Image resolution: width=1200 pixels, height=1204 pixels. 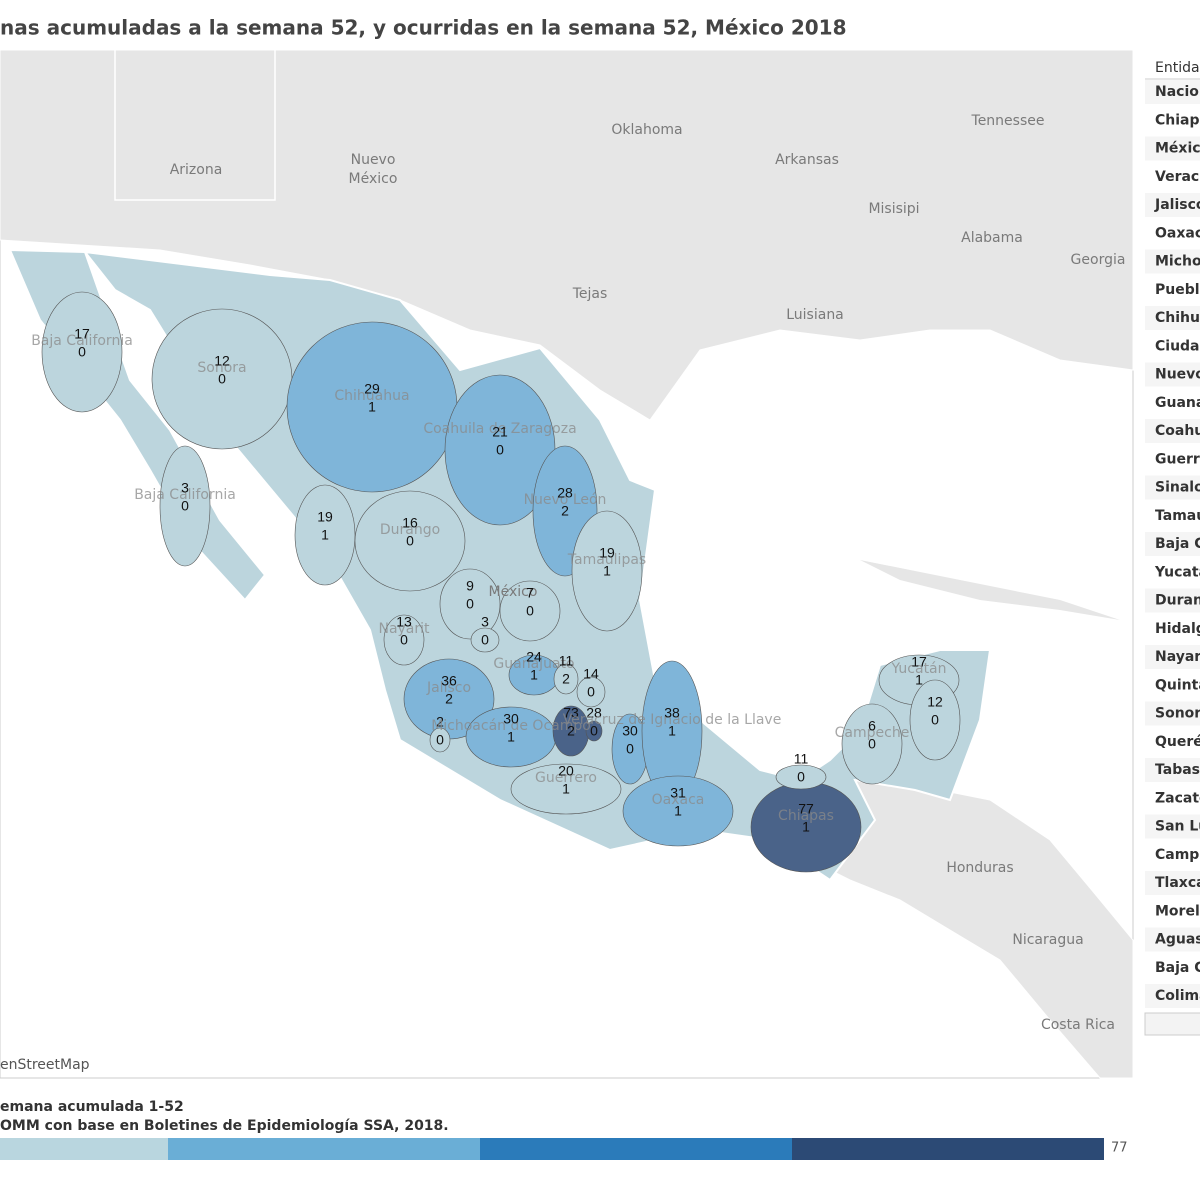 What do you see at coordinates (1172, 1024) in the screenshot?
I see `scroll-box` at bounding box center [1172, 1024].